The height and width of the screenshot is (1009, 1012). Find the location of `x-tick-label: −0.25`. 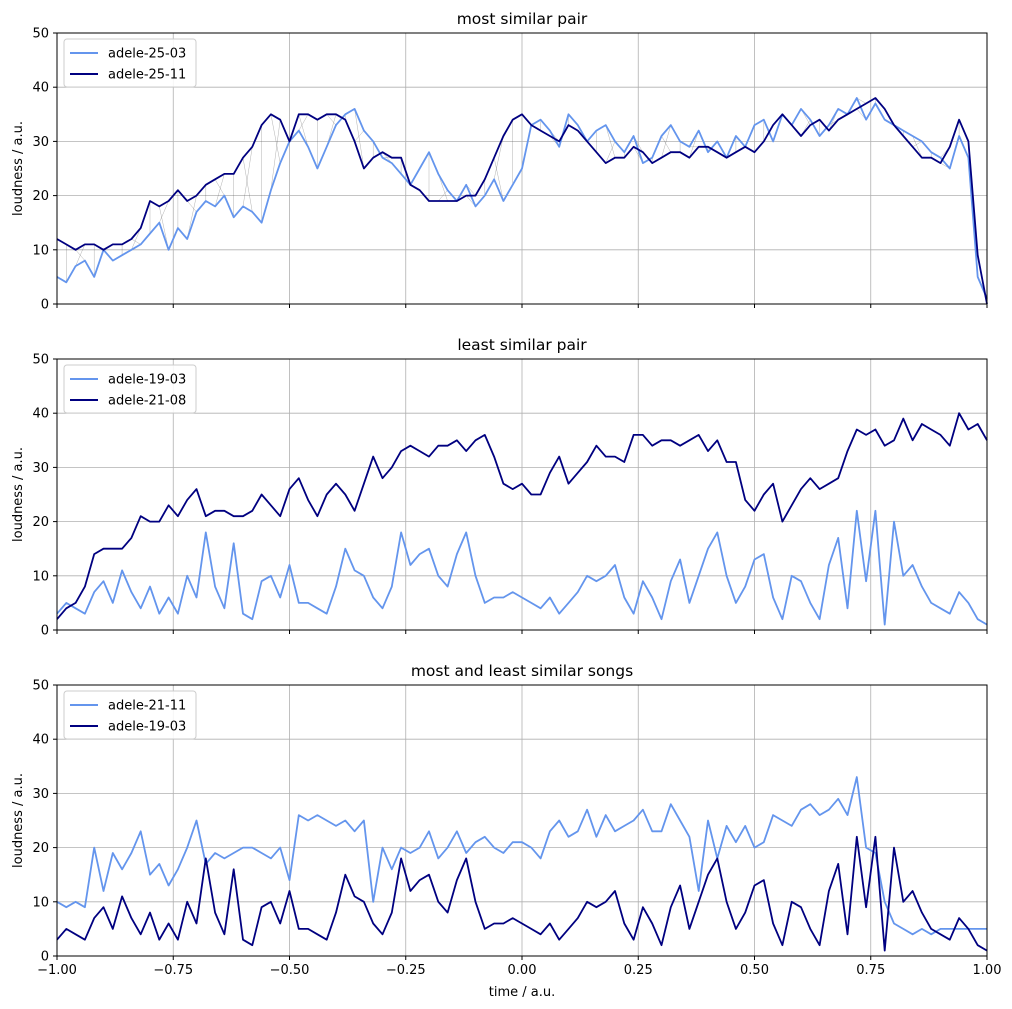

x-tick-label: −0.25 is located at coordinates (406, 970).